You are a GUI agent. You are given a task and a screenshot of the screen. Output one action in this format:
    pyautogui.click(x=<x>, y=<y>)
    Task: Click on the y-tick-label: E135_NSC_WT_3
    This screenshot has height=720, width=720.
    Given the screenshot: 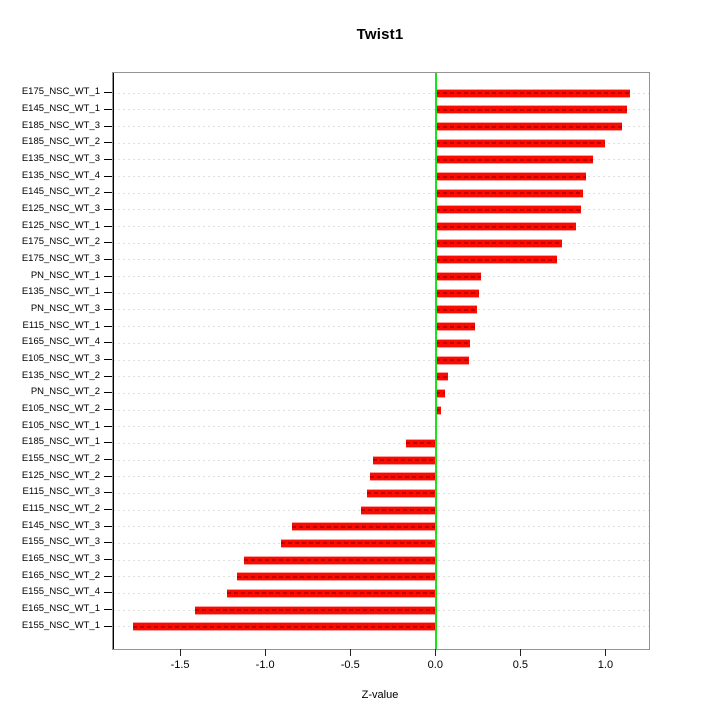 What is the action you would take?
    pyautogui.click(x=60, y=158)
    